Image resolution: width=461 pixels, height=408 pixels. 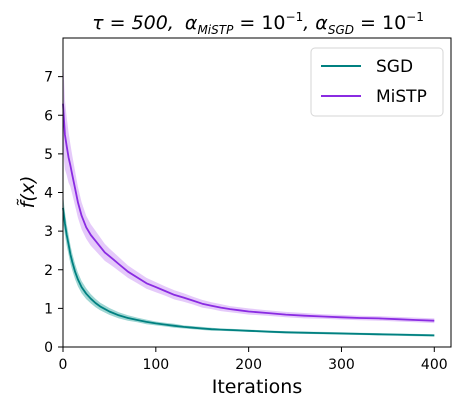 What do you see at coordinates (295, 17) in the screenshot?
I see `title-alpha-mistp-exp: −1` at bounding box center [295, 17].